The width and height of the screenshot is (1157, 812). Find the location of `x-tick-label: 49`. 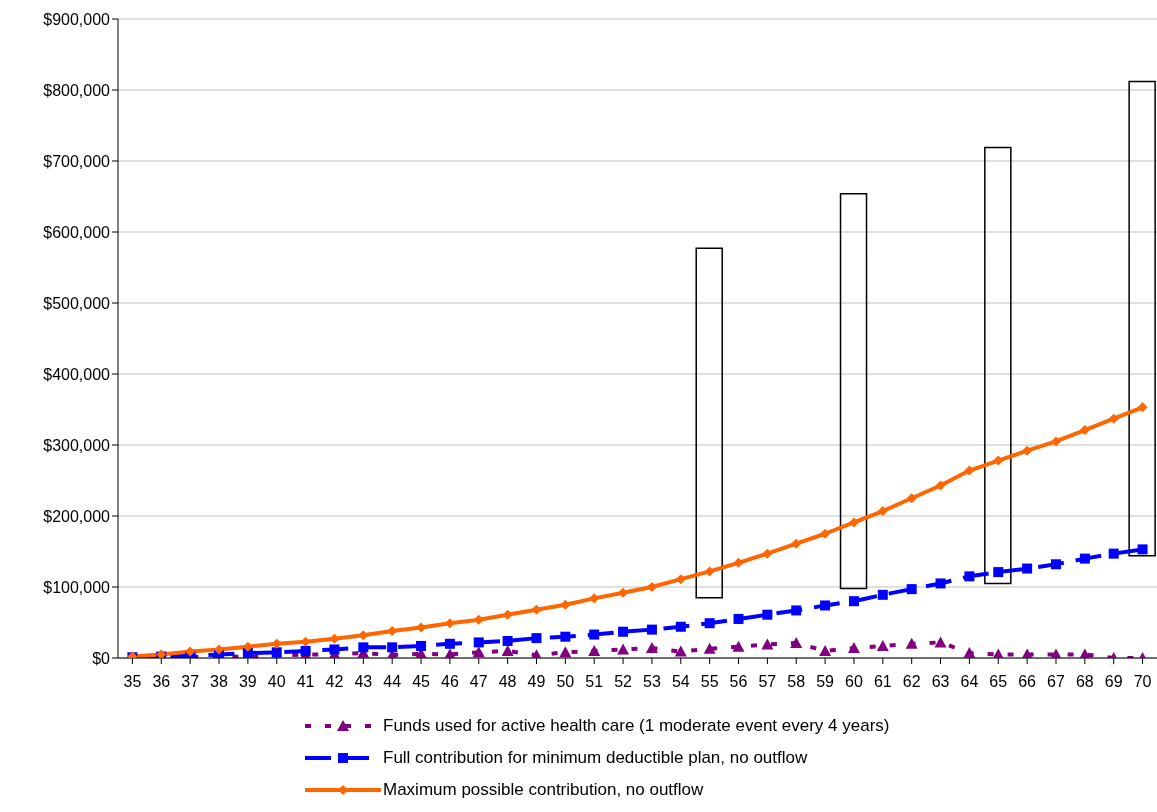

x-tick-label: 49 is located at coordinates (536, 682).